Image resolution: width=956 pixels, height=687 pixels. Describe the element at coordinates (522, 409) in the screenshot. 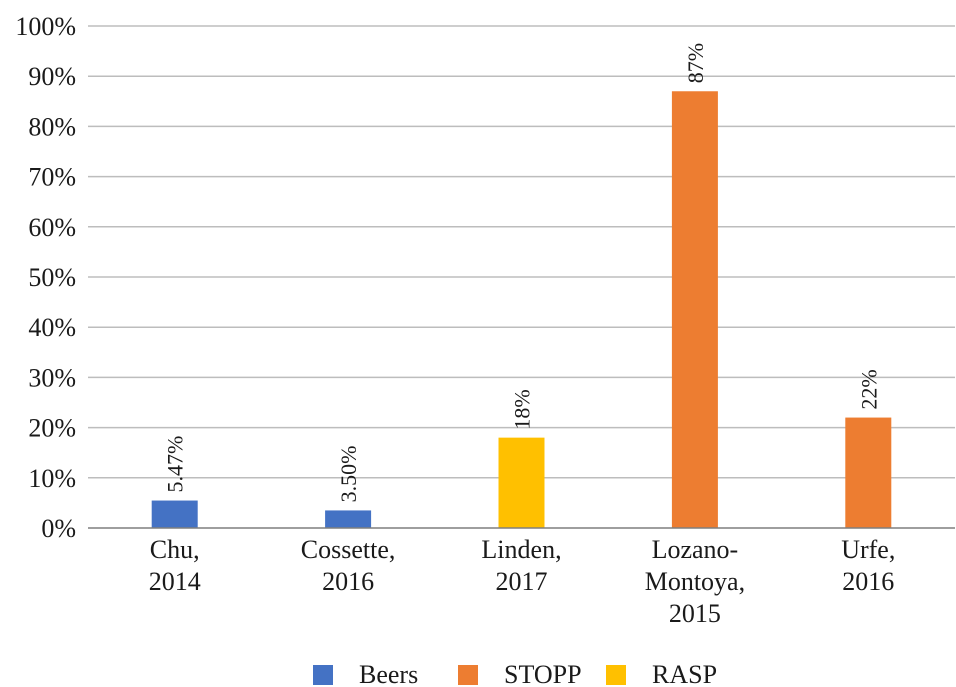

I see `data-label: 18%` at that location.